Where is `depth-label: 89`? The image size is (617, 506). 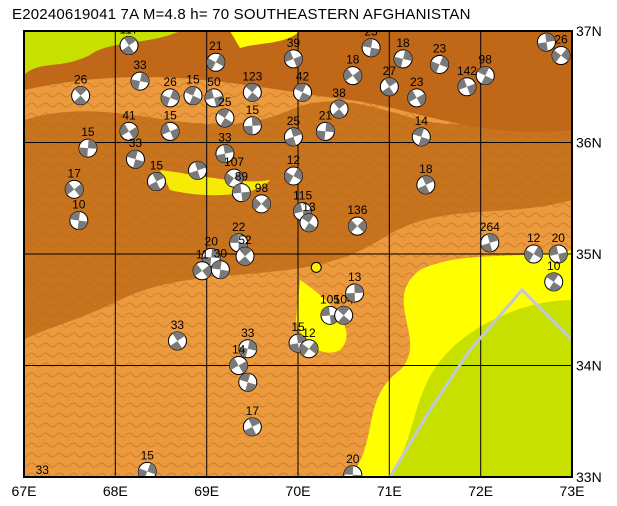
depth-label: 89 is located at coordinates (242, 177).